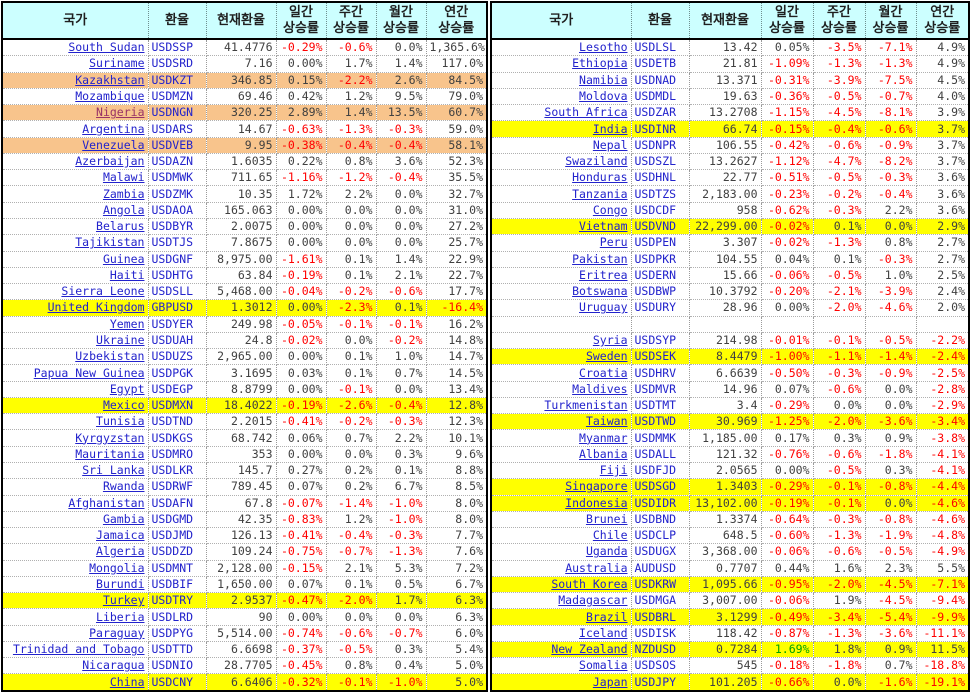 The image size is (970, 693). Describe the element at coordinates (75, 617) in the screenshot. I see `country-link: Liberia` at that location.